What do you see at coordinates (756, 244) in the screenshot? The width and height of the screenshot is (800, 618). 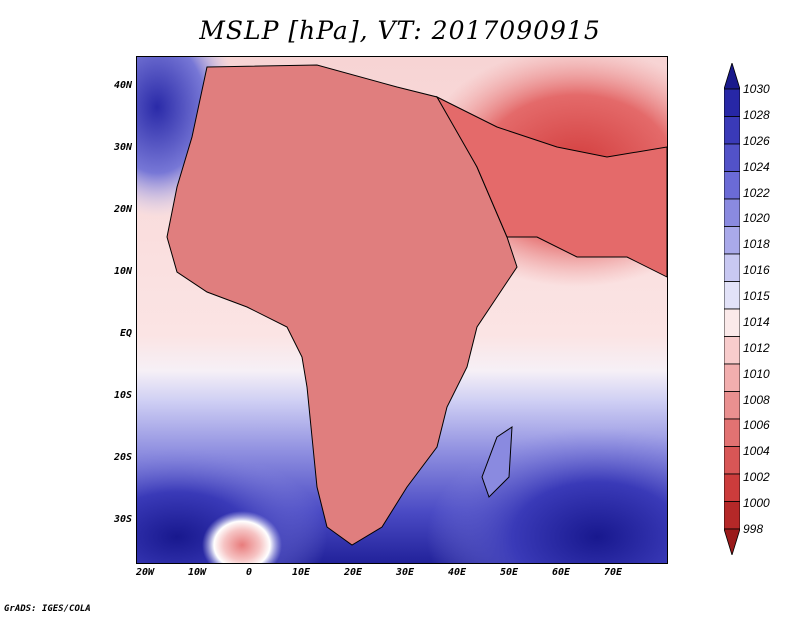 I see `colorbar-label: 1018` at bounding box center [756, 244].